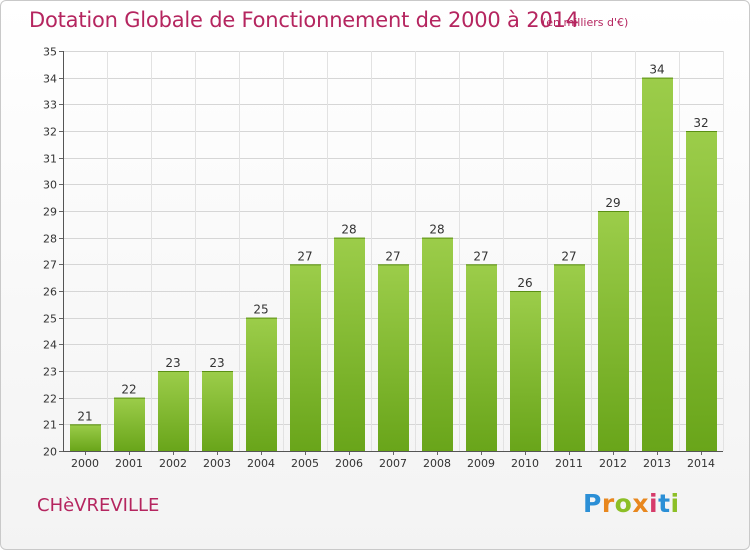  I want to click on y-tick-label: 28, so click(50, 239).